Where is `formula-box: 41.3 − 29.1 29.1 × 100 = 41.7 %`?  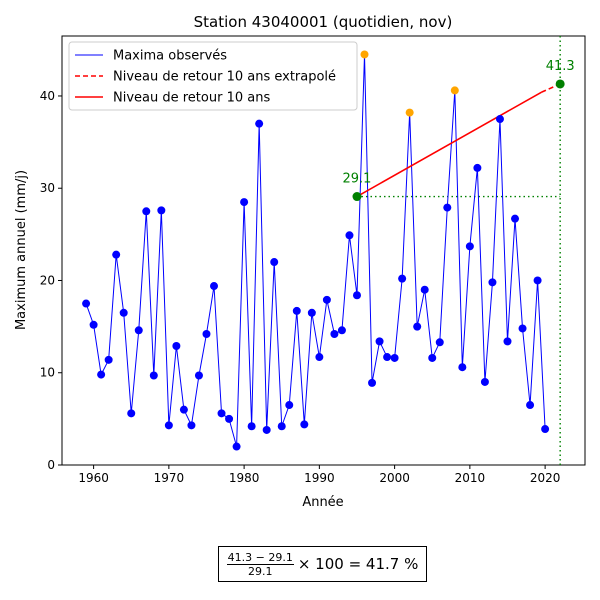
formula-box: 41.3 − 29.1 29.1 × 100 = 41.7 % is located at coordinates (322, 564).